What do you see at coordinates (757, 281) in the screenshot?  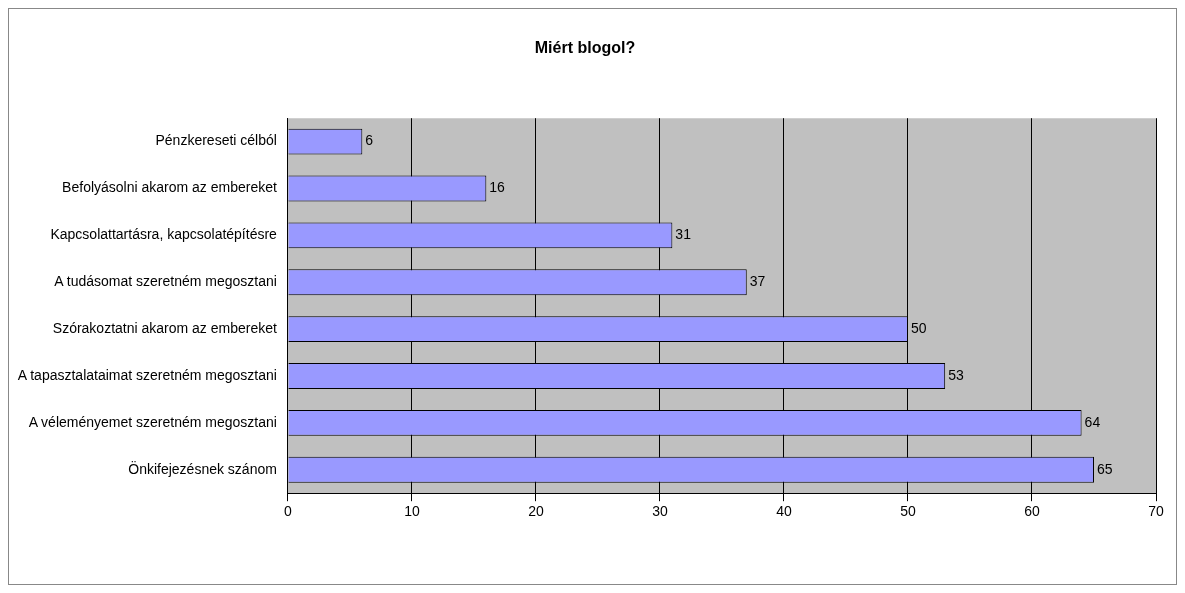 I see `data-label: 37` at bounding box center [757, 281].